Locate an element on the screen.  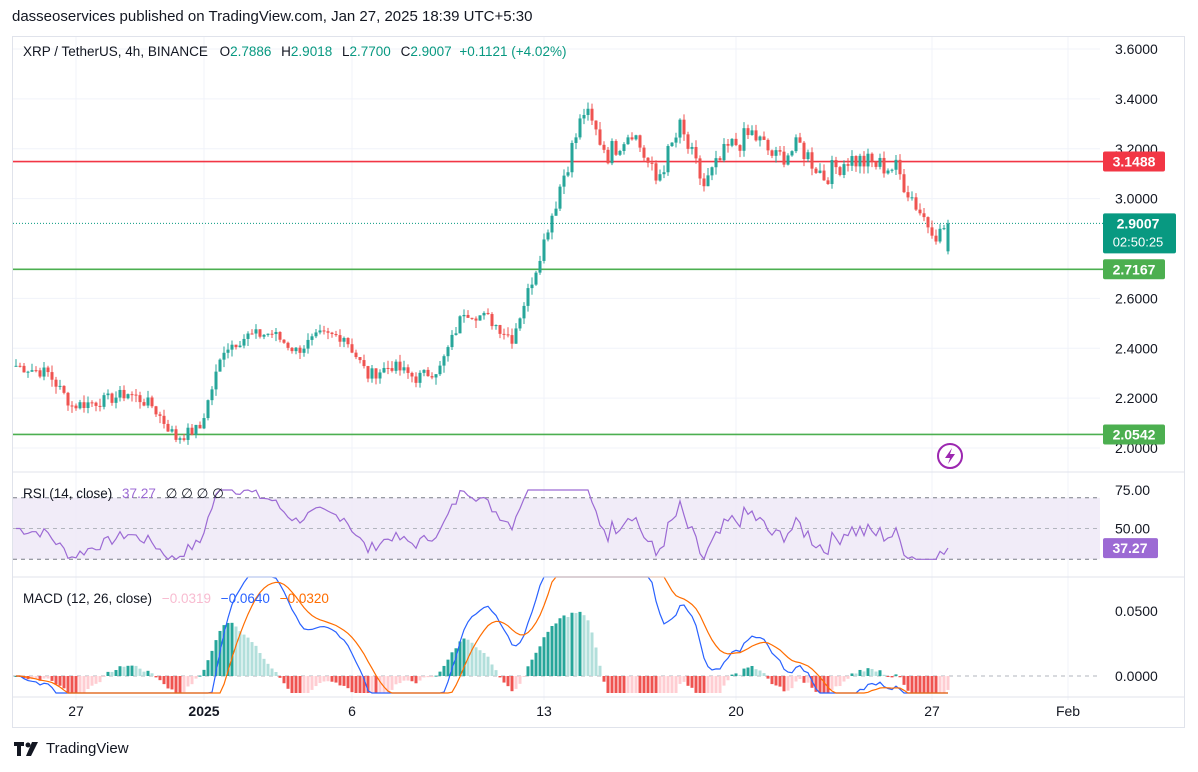
open-label: O is located at coordinates (225, 51).